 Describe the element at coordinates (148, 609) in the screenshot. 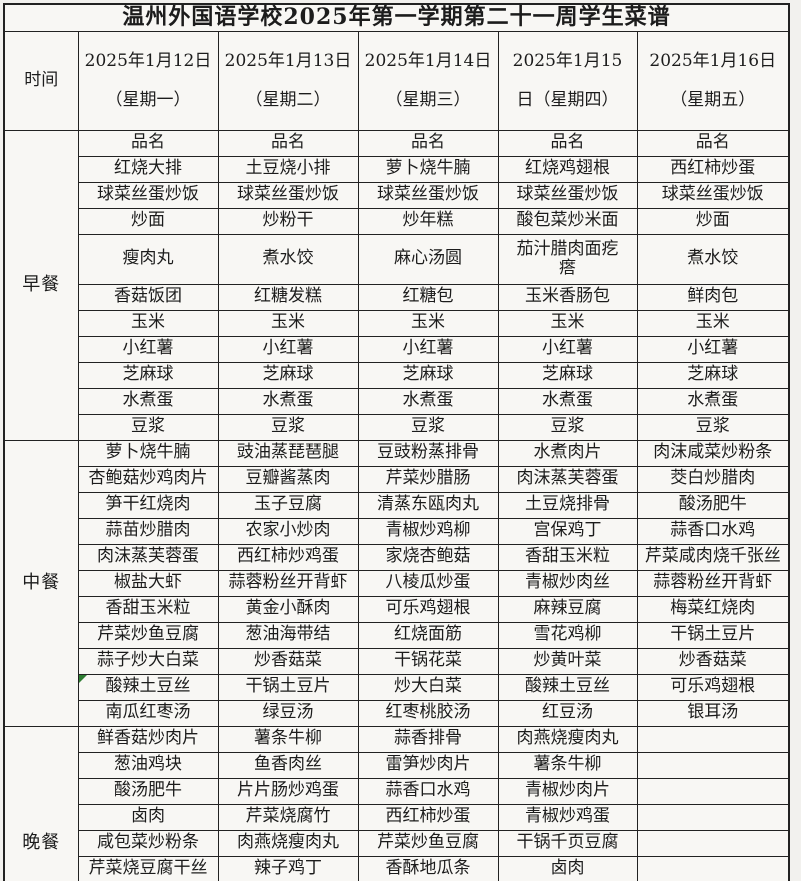

I see `menu-cell: 香甜玉米粒` at that location.